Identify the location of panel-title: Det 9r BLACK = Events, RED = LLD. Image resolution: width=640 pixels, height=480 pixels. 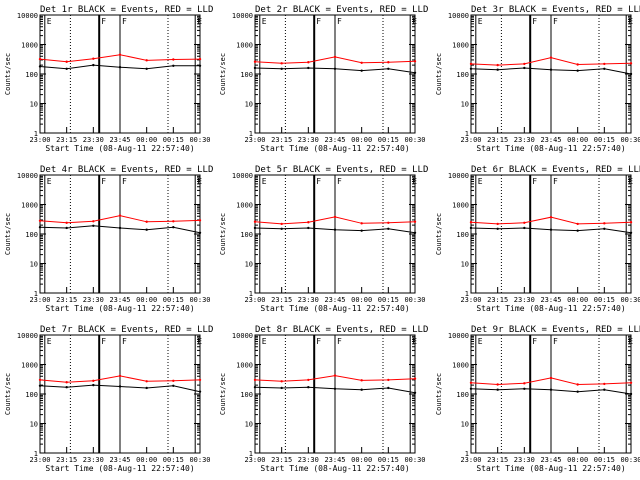
(555, 330).